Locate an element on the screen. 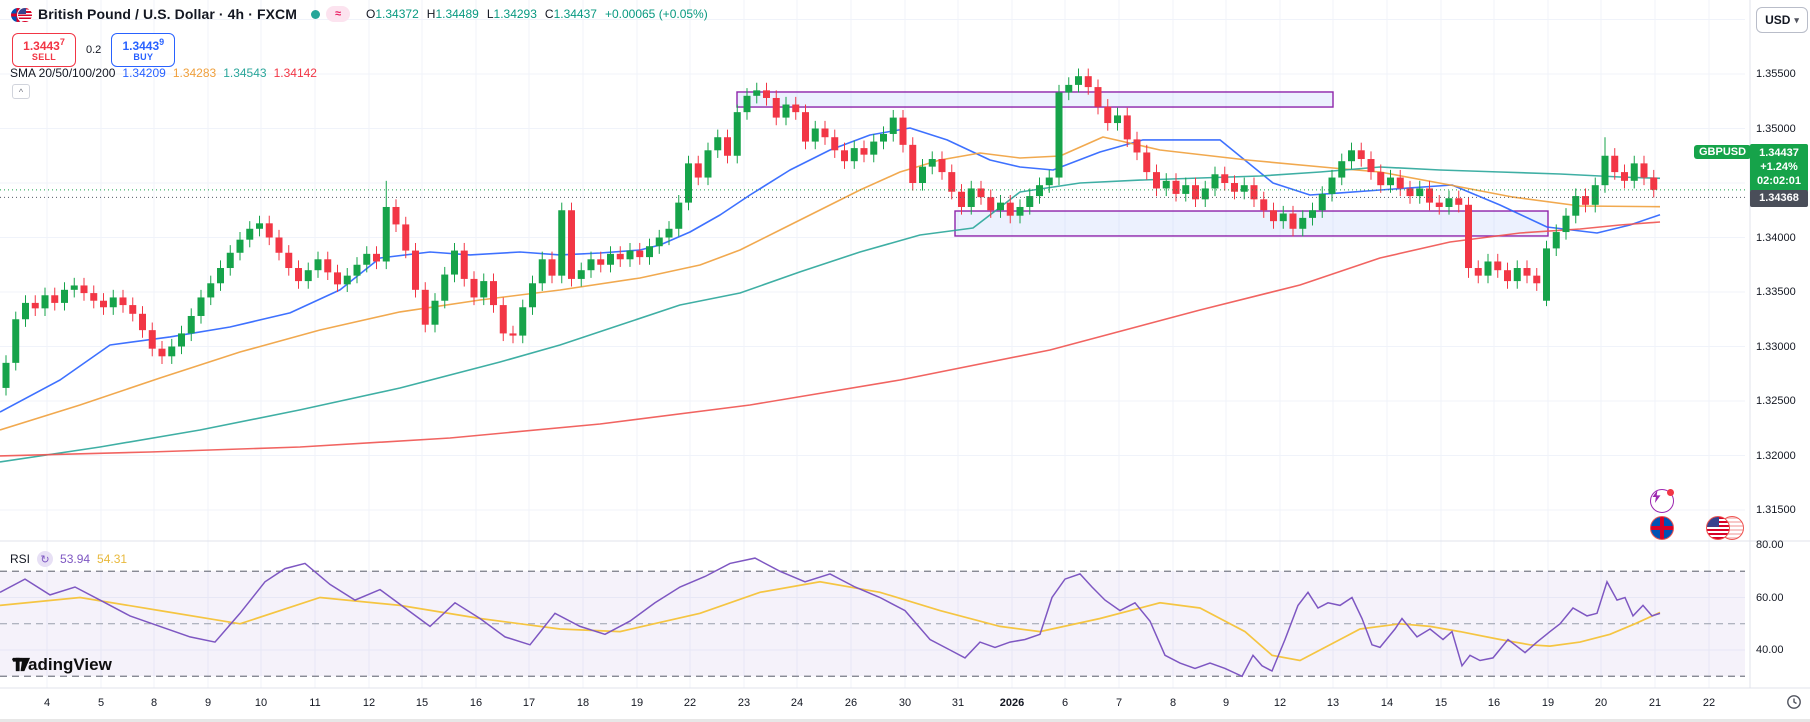 This screenshot has width=1810, height=722. chevron-down-icon: ▾ is located at coordinates (1796, 19).